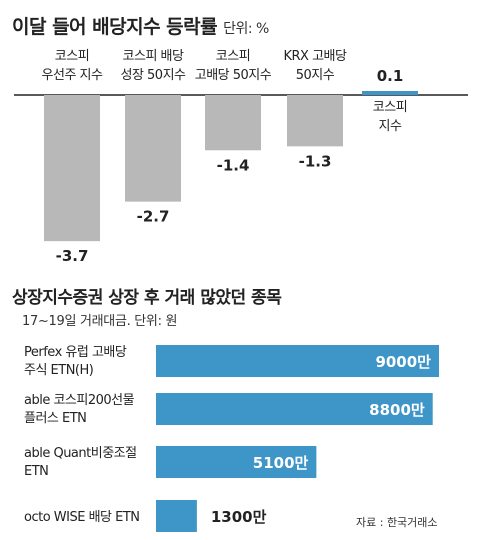 The width and height of the screenshot is (480, 540). What do you see at coordinates (153, 75) in the screenshot?
I see `category-label-1-1: 성장 50지수` at bounding box center [153, 75].